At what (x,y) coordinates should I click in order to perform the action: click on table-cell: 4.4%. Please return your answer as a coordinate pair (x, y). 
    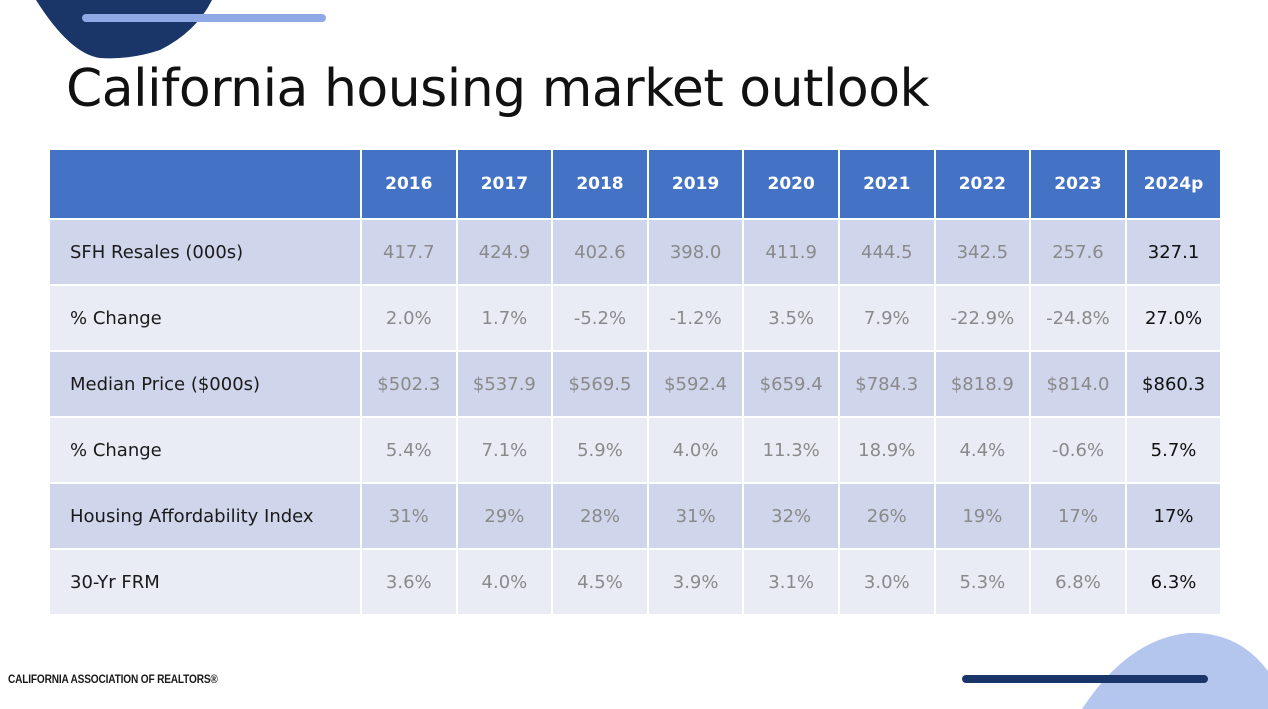
    Looking at the image, I should click on (982, 450).